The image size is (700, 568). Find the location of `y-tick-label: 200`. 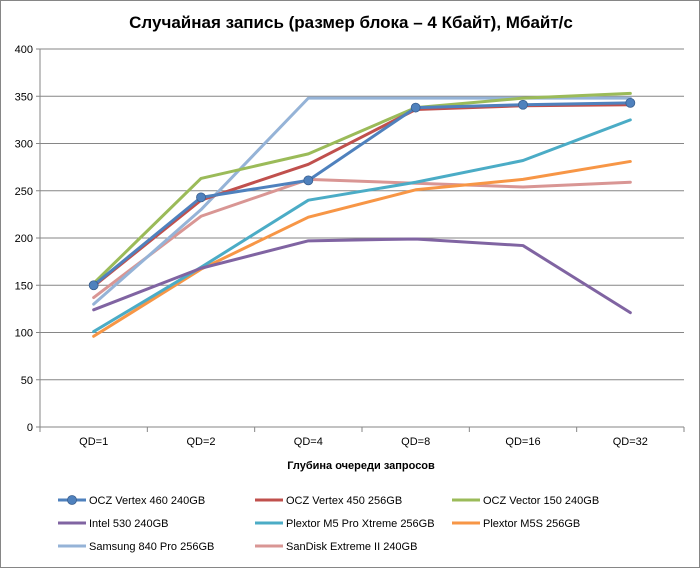

y-tick-label: 200 is located at coordinates (24, 239).